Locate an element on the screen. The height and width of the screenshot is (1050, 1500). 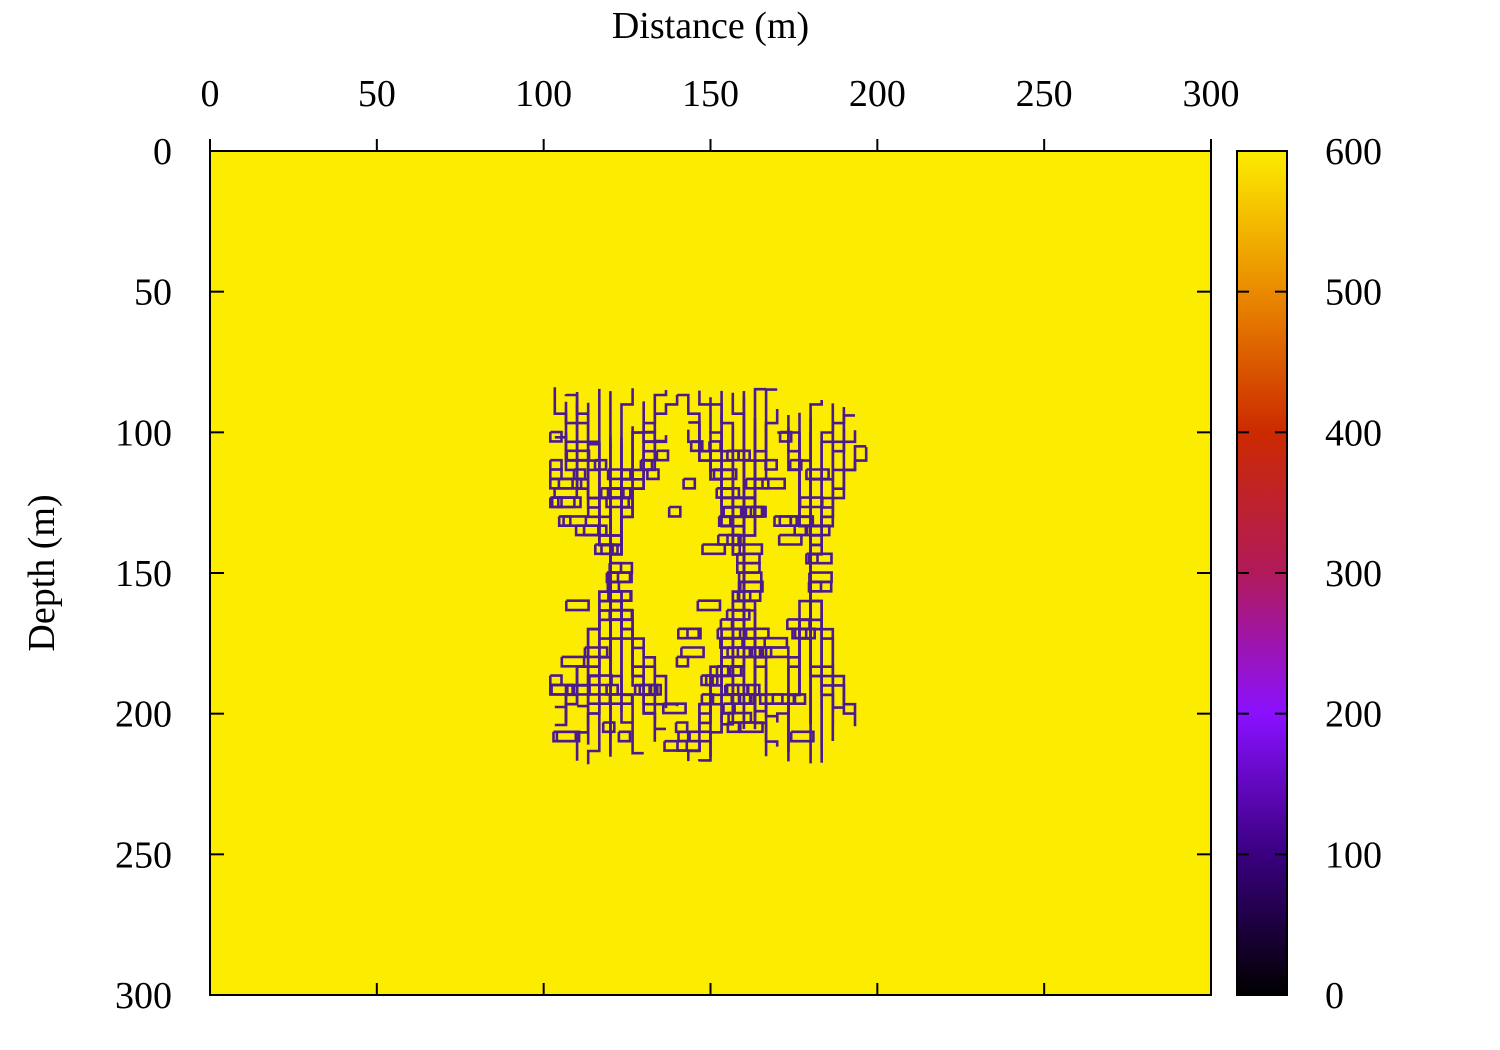
y-tick-label: 50 is located at coordinates (153, 293).